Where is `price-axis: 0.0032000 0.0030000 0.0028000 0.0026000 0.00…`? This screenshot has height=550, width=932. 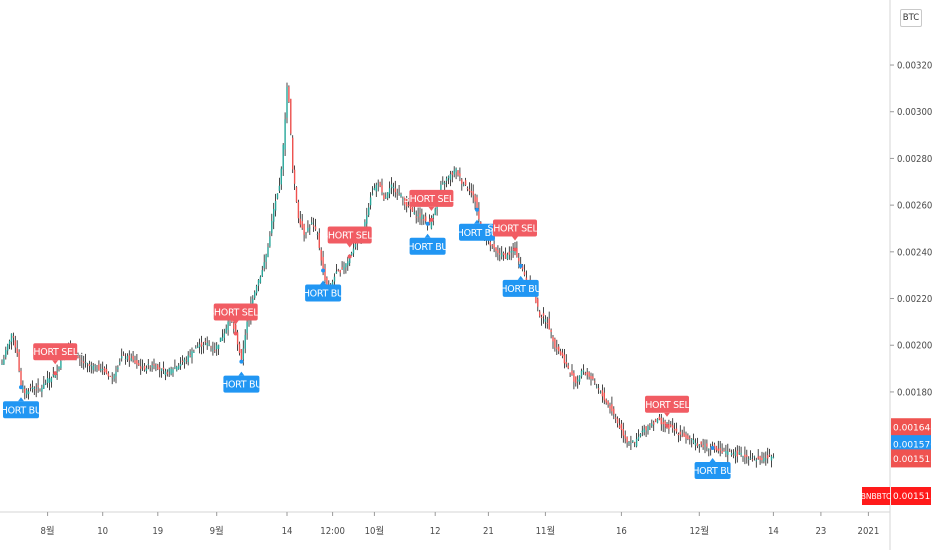
price-axis: 0.0032000 0.0030000 0.0028000 0.0026000 0.00… is located at coordinates (911, 230).